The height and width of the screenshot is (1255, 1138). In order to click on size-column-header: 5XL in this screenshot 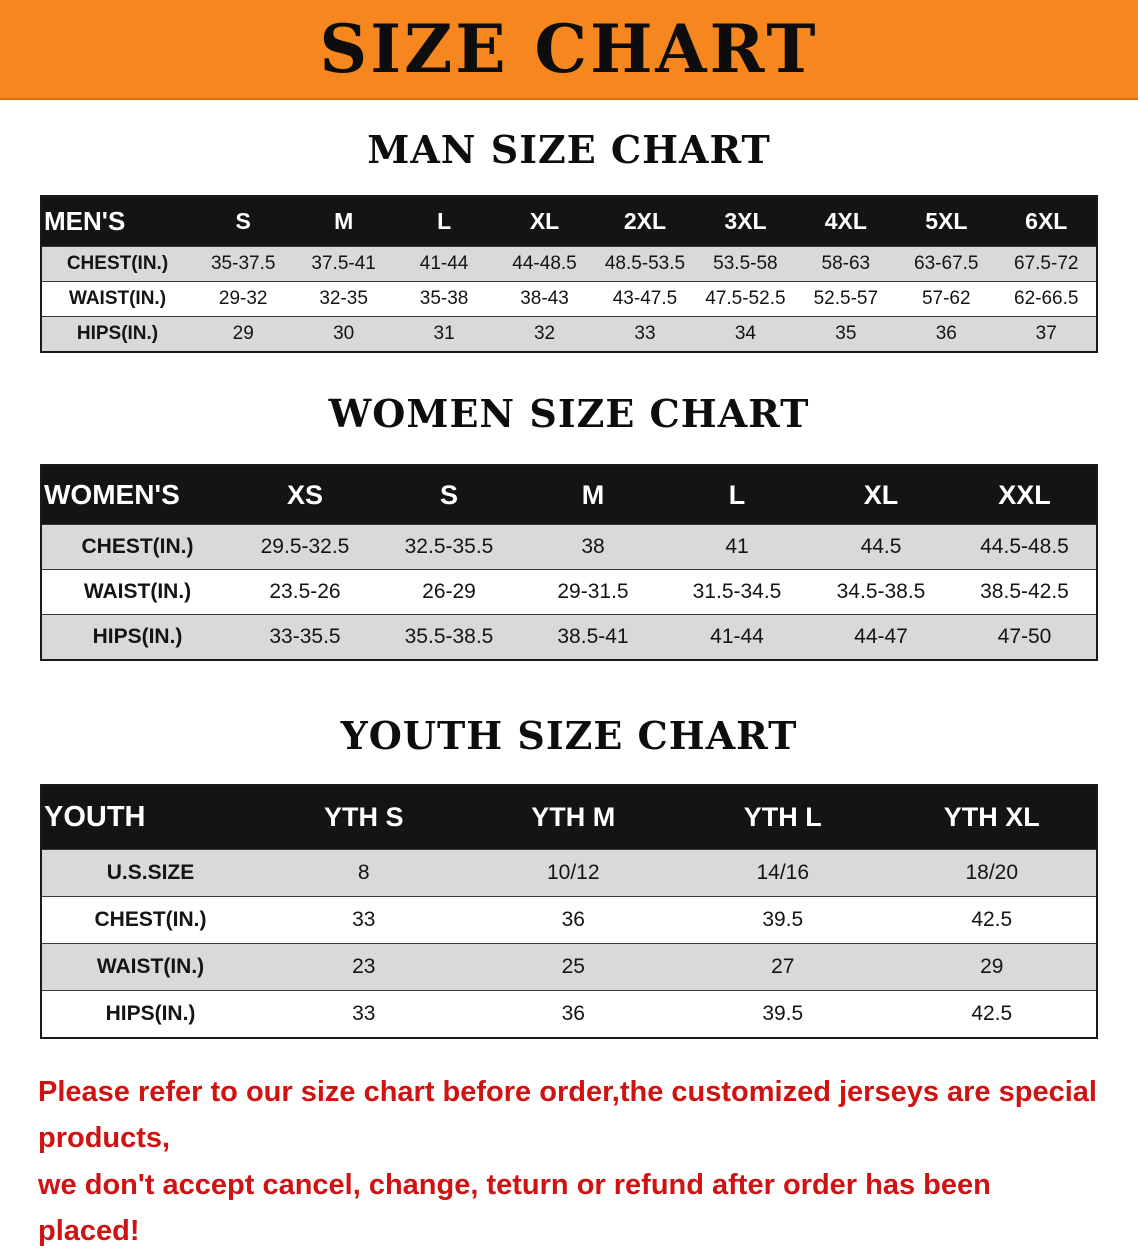, I will do `click(946, 221)`.